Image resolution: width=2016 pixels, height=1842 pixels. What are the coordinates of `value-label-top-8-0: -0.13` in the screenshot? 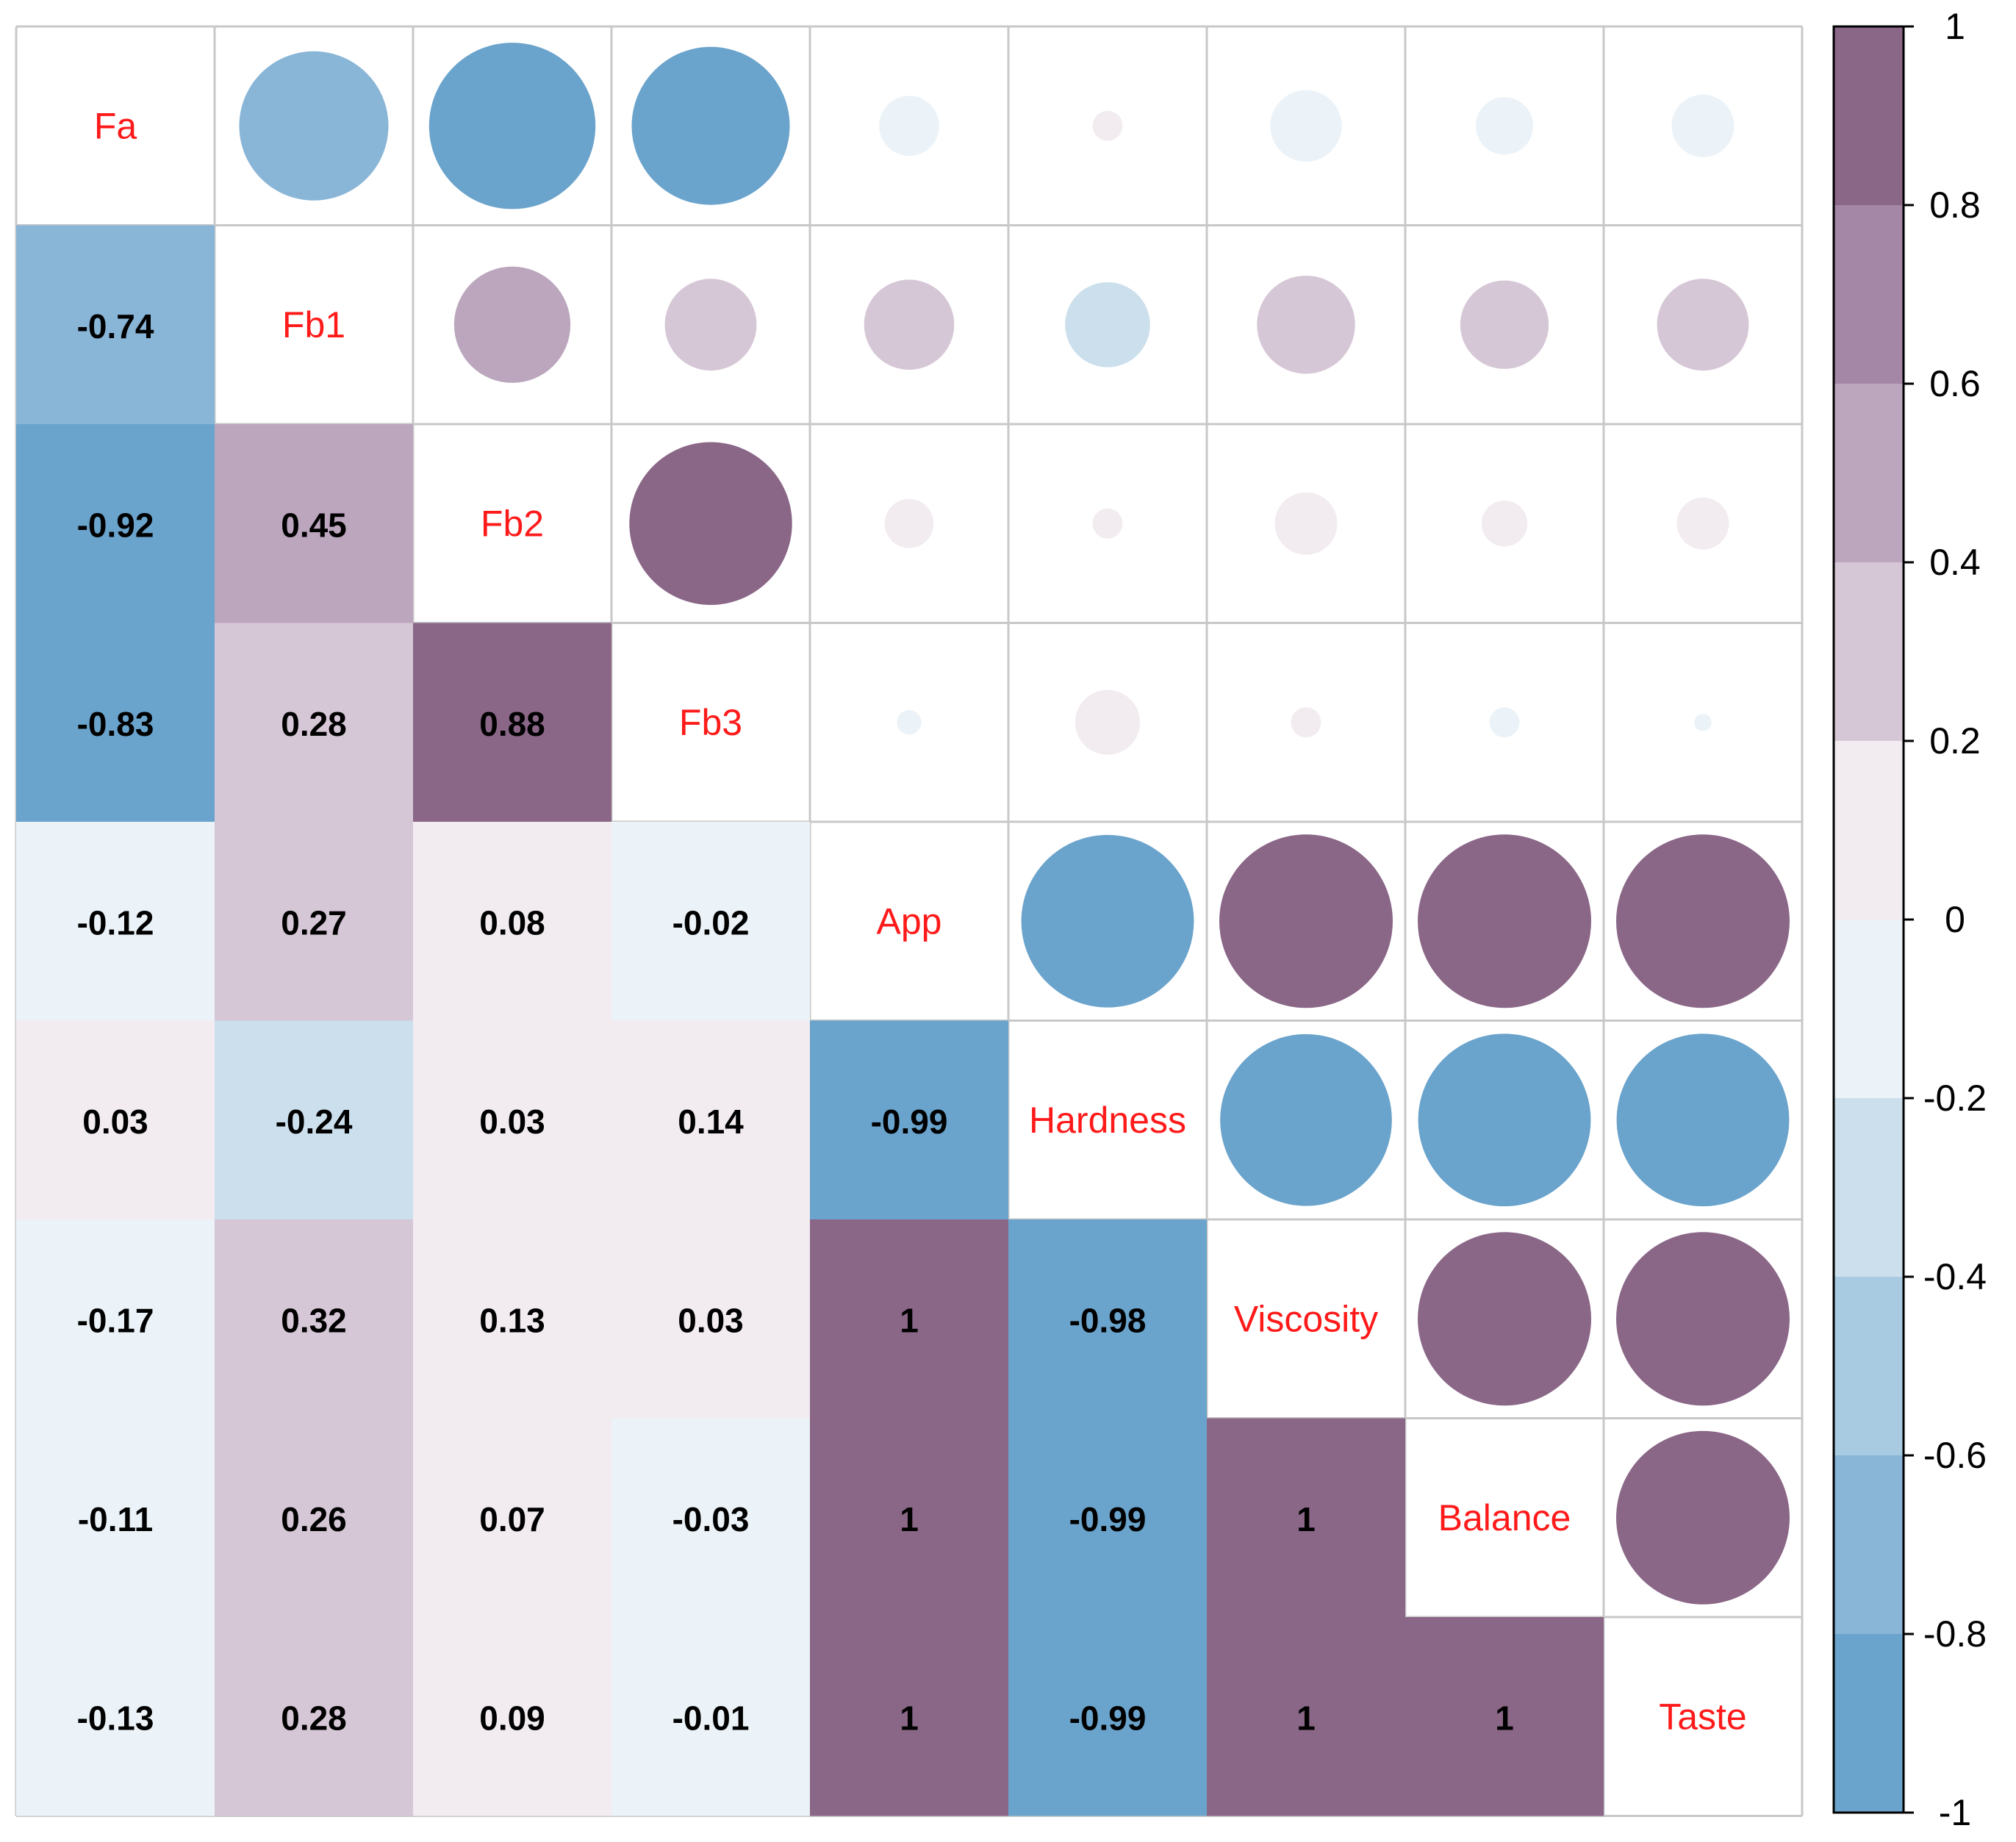 It's located at (115, 1718).